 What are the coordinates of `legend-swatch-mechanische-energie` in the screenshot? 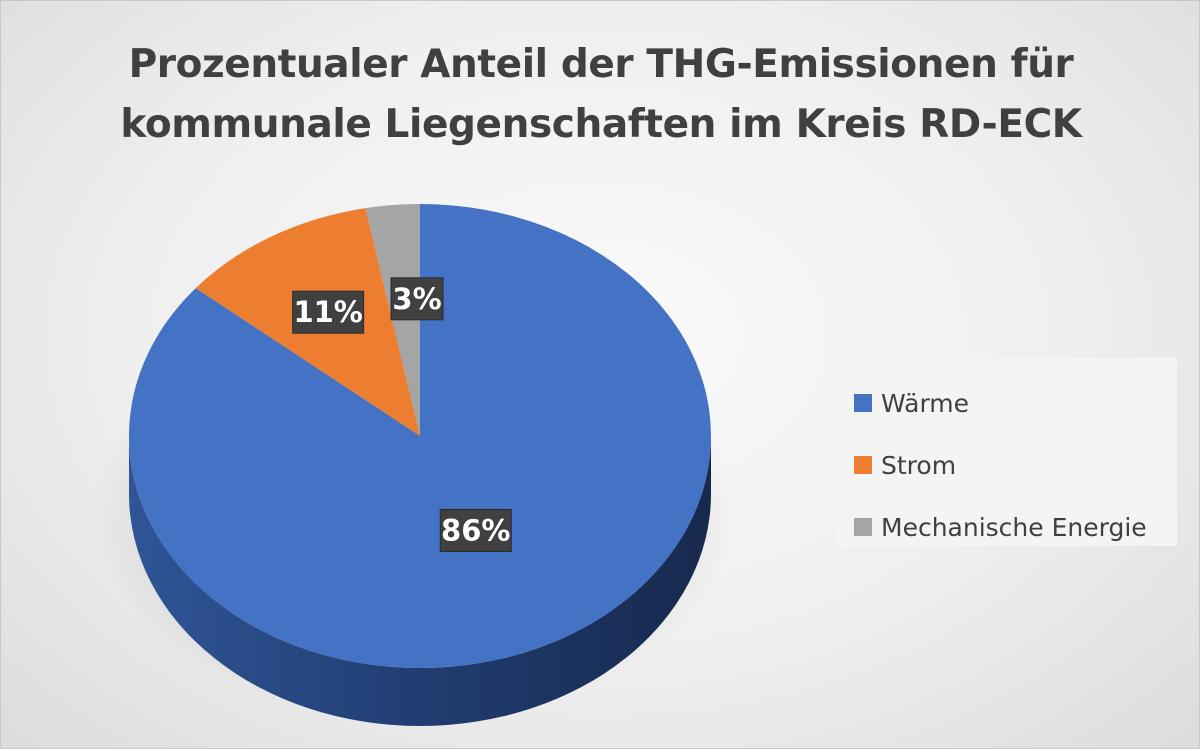 It's located at (863, 527).